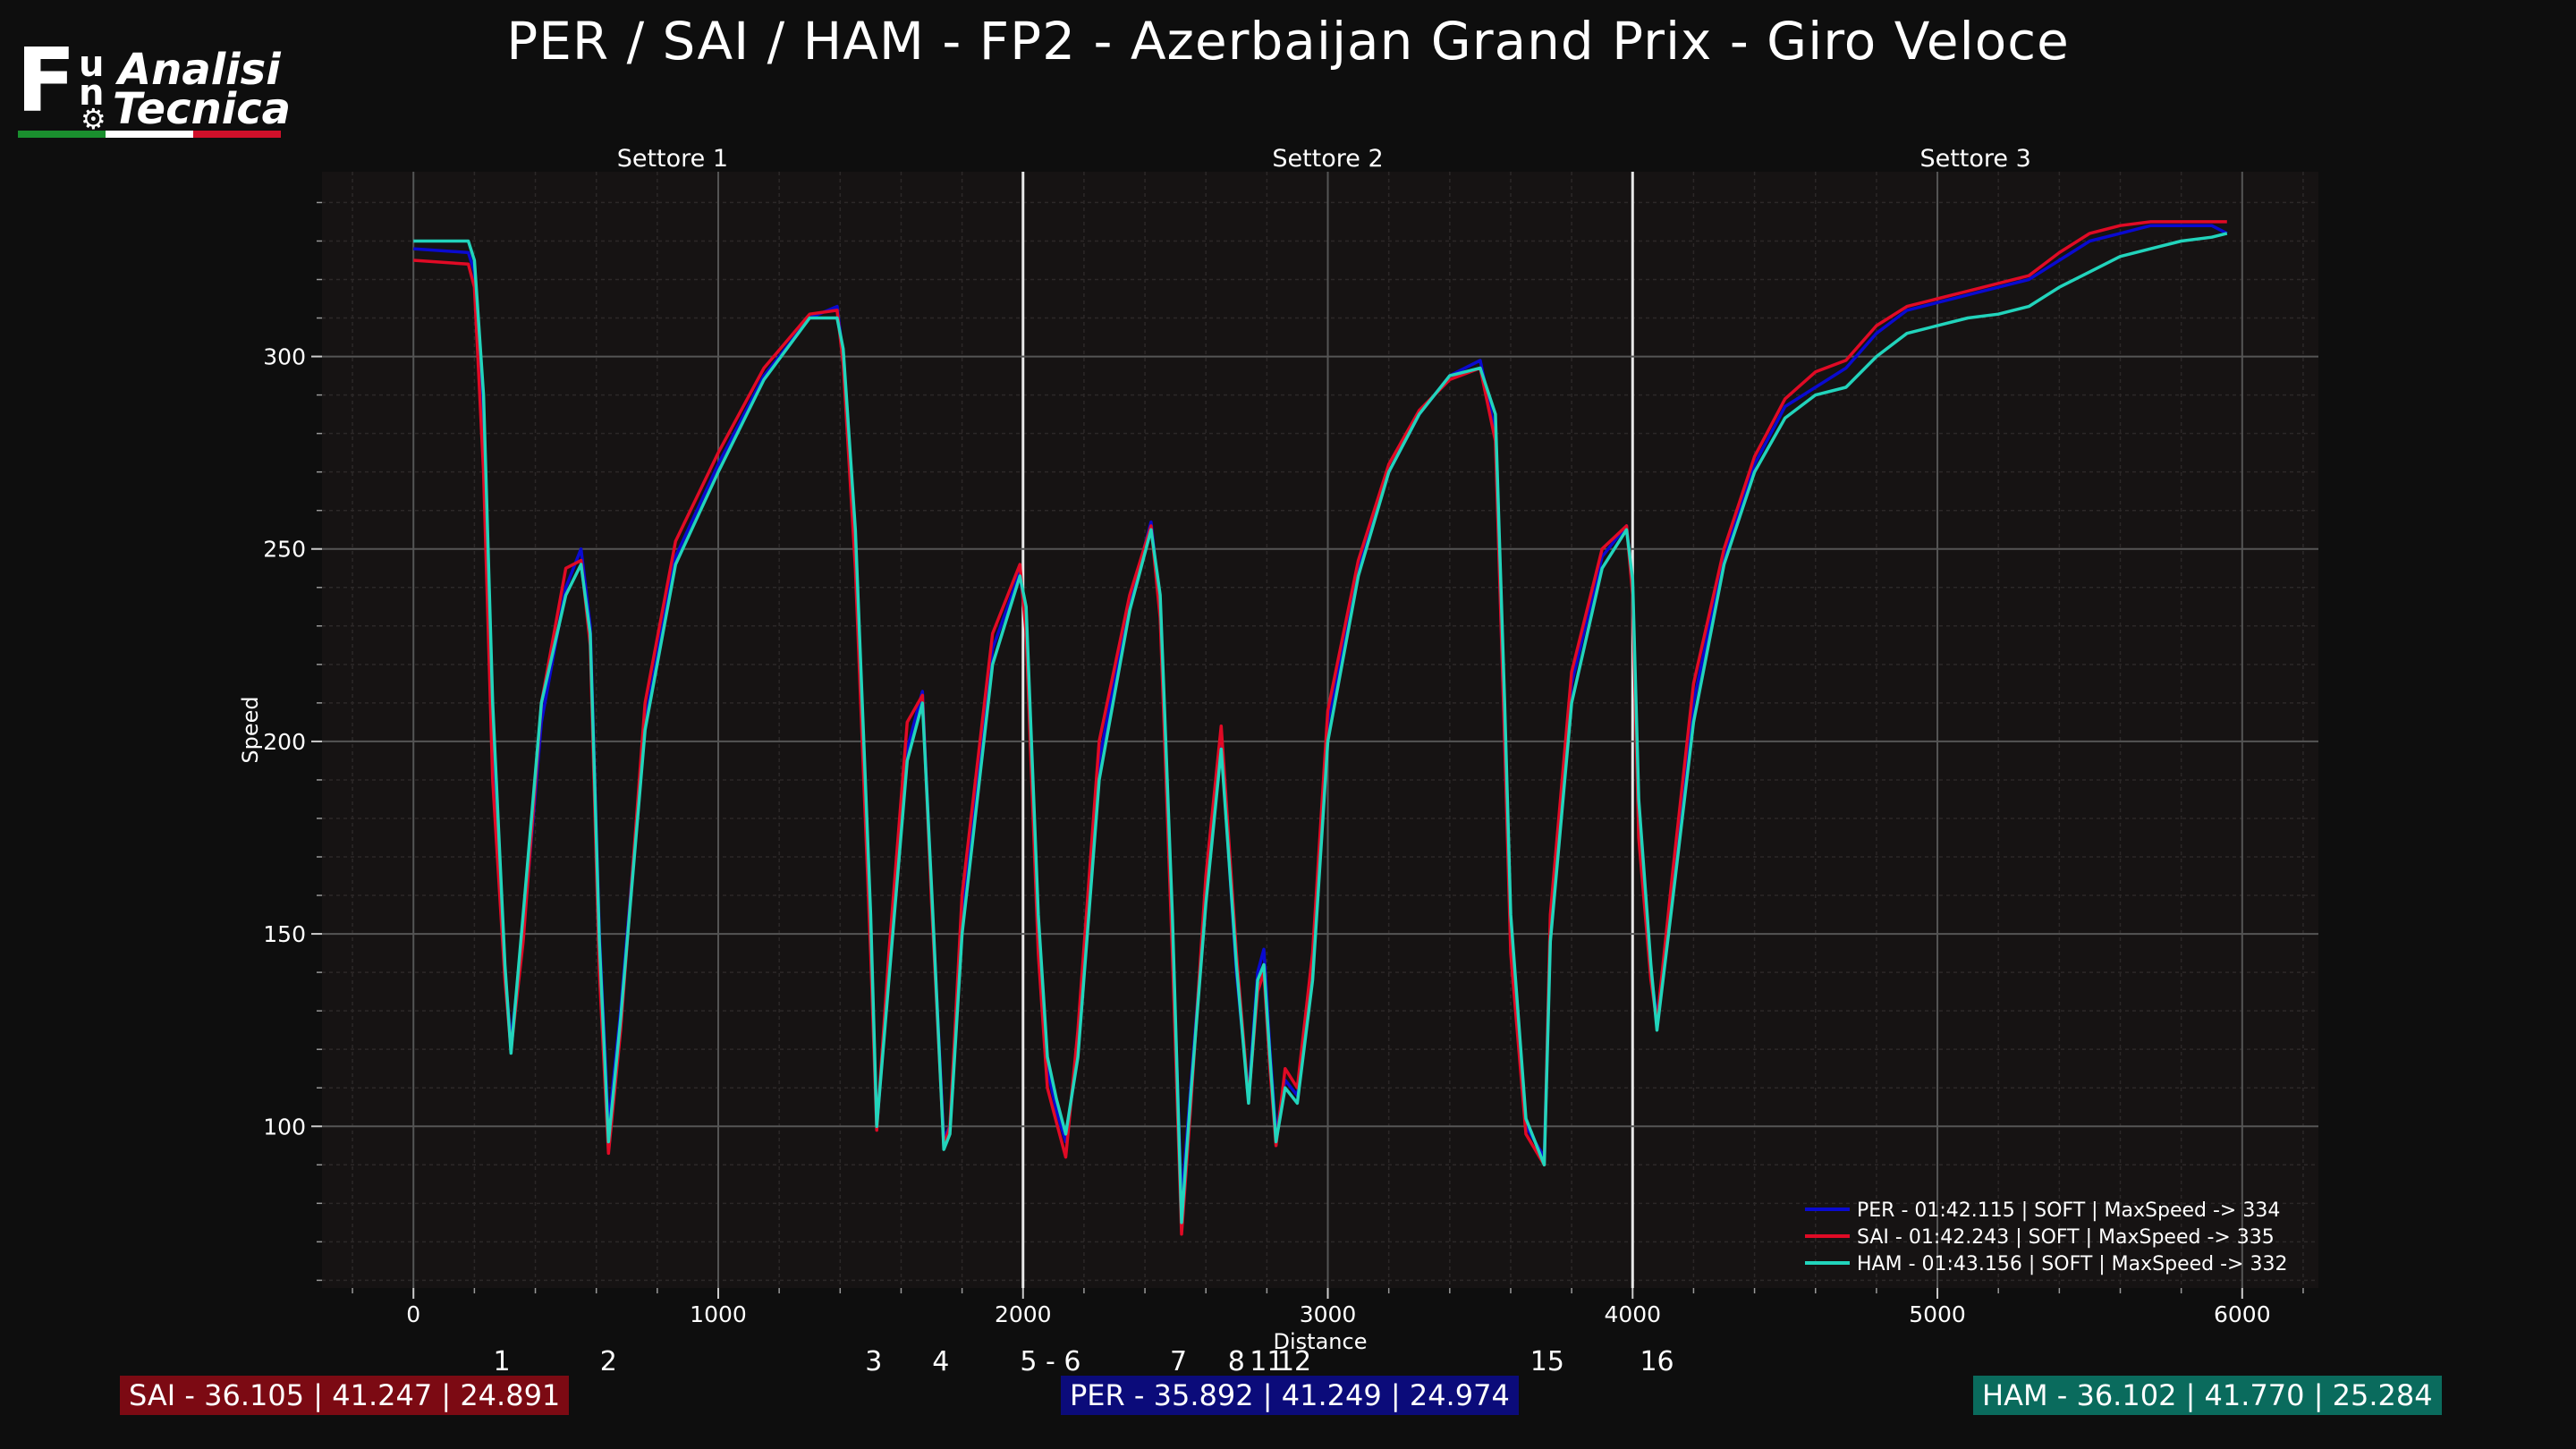 This screenshot has height=1449, width=2576. What do you see at coordinates (284, 742) in the screenshot?
I see `y-tick-label: 200` at bounding box center [284, 742].